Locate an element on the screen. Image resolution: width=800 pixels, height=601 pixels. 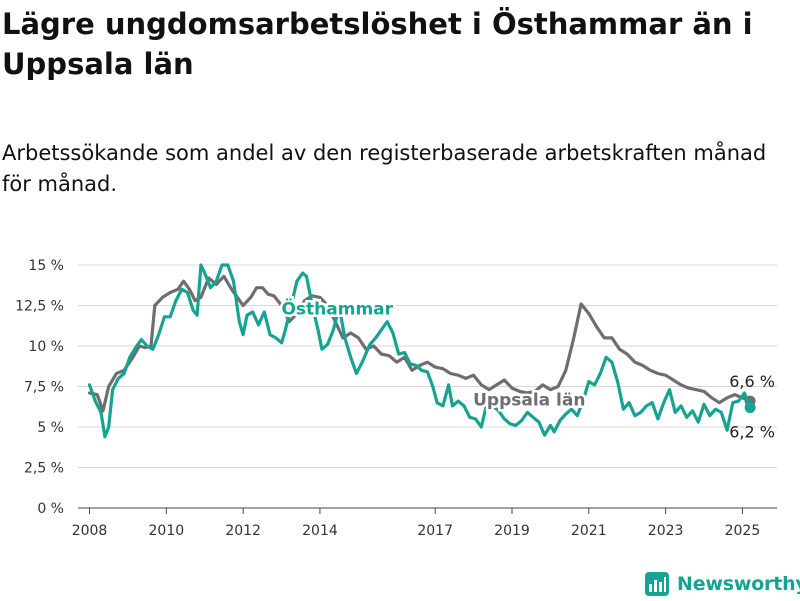
y-tick-label: 5 % is located at coordinates (50, 428).